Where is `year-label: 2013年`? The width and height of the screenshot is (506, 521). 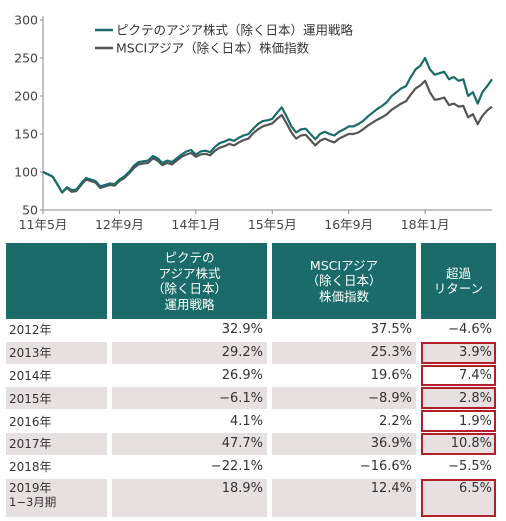 year-label: 2013年 is located at coordinates (30, 353).